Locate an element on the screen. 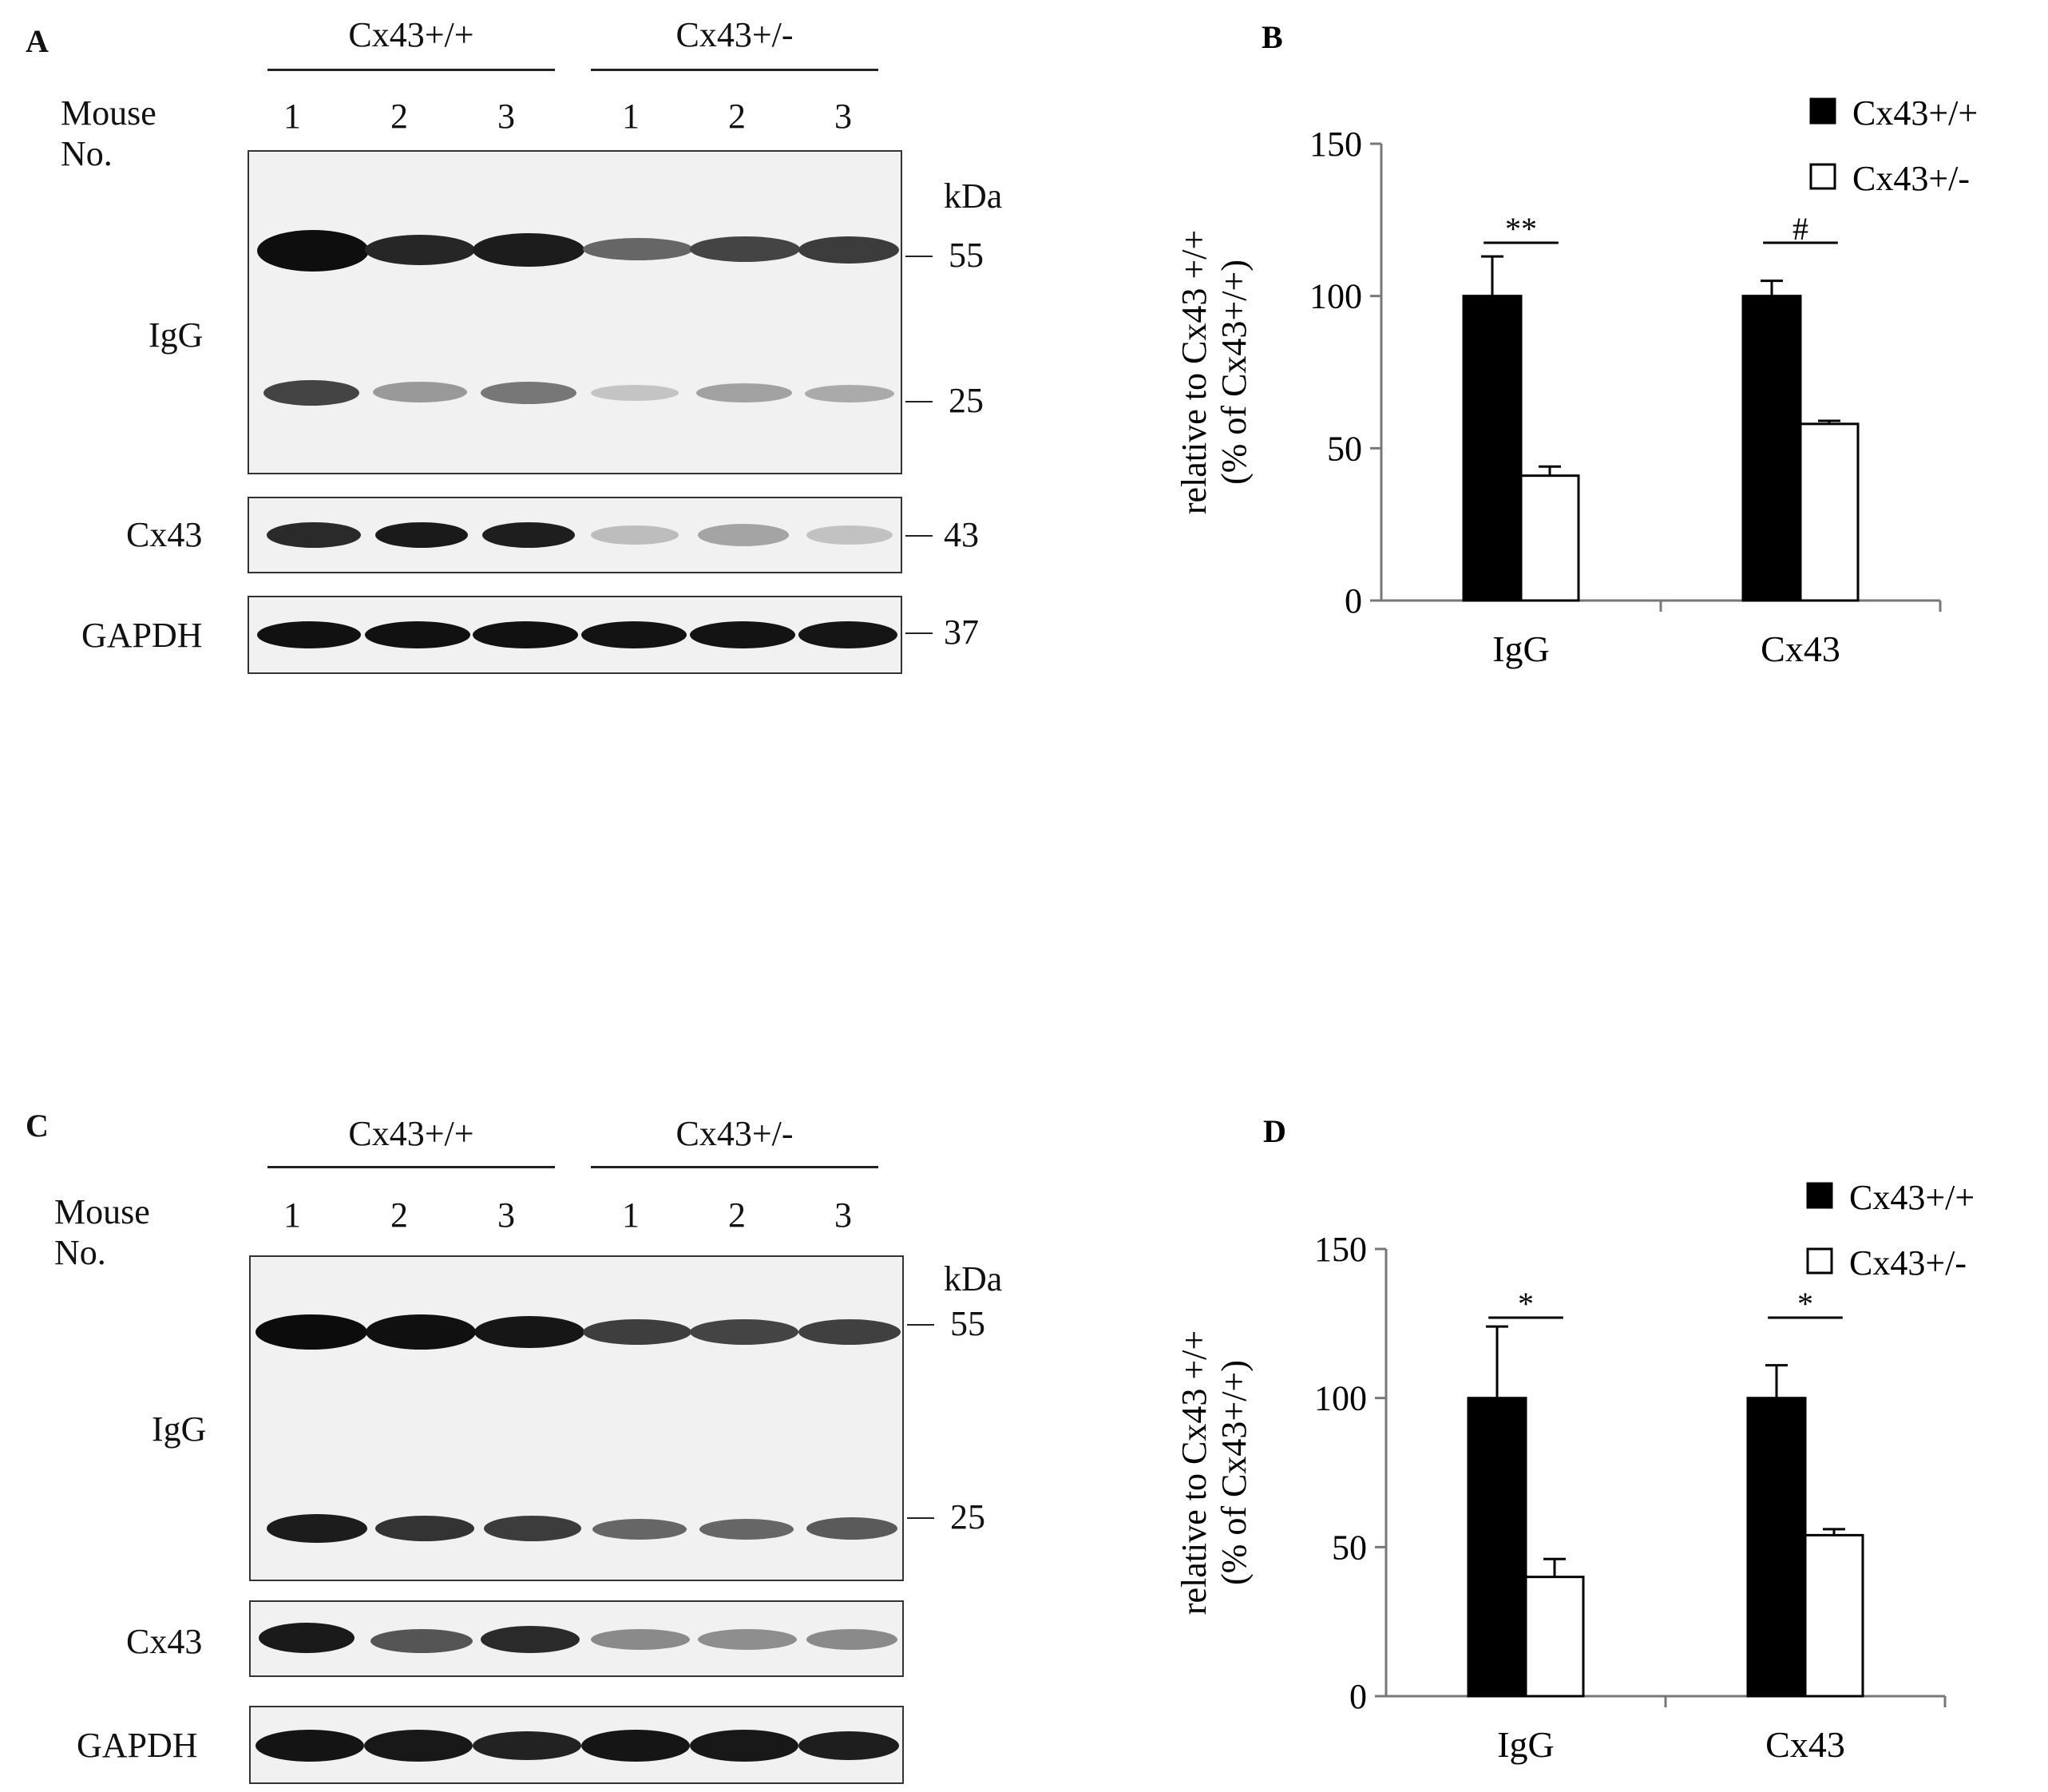  x-category-label: IgG is located at coordinates (1521, 648).